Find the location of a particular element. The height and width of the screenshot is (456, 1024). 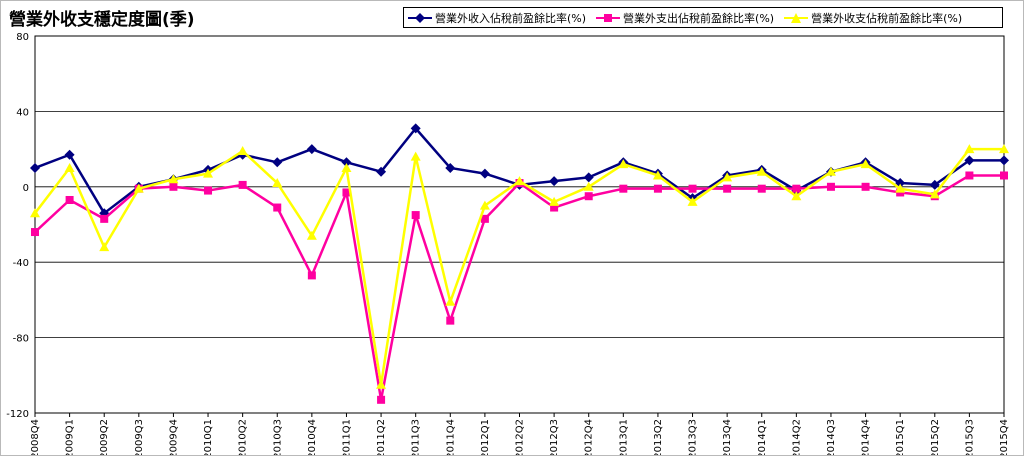

x-tick-label: 2013Q1 is located at coordinates (623, 437).